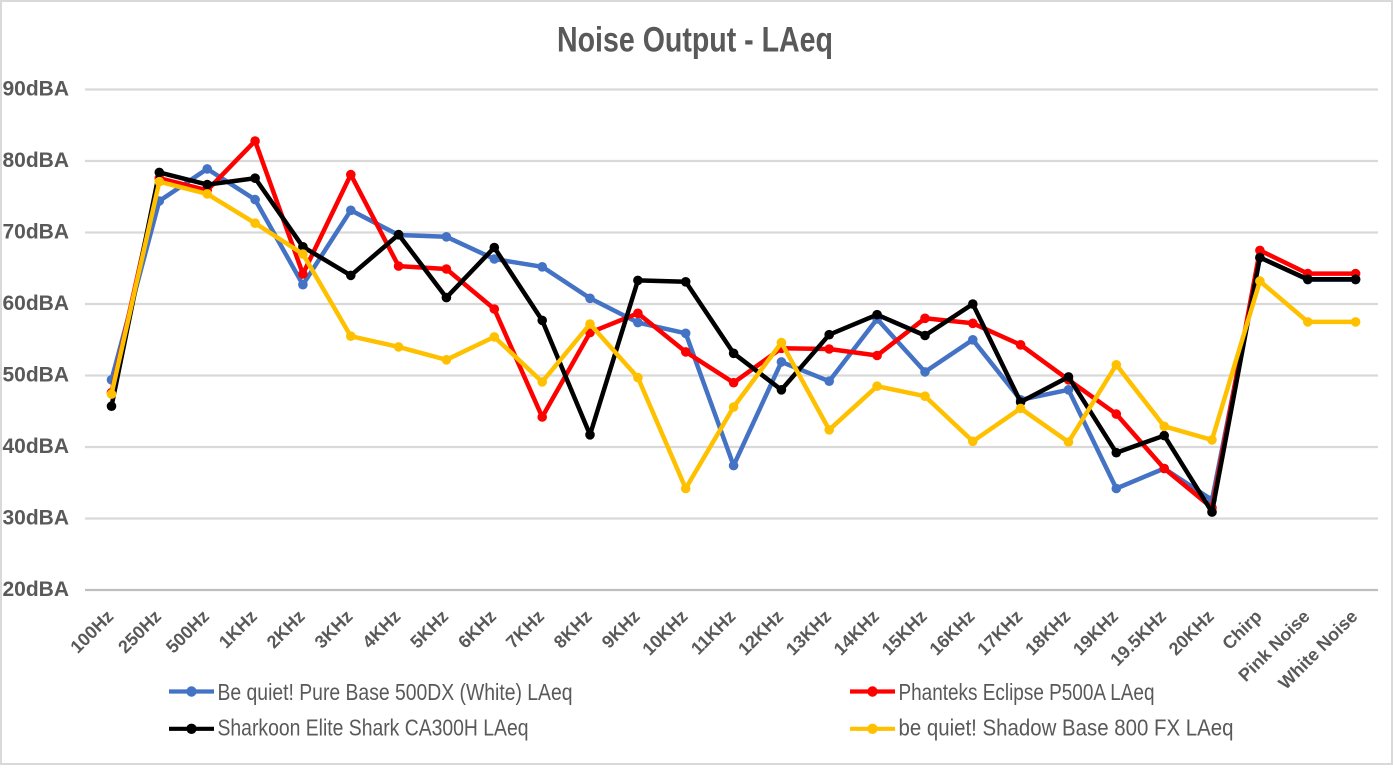 The width and height of the screenshot is (1393, 770). Describe the element at coordinates (35, 232) in the screenshot. I see `svg-text: 70dBA` at that location.